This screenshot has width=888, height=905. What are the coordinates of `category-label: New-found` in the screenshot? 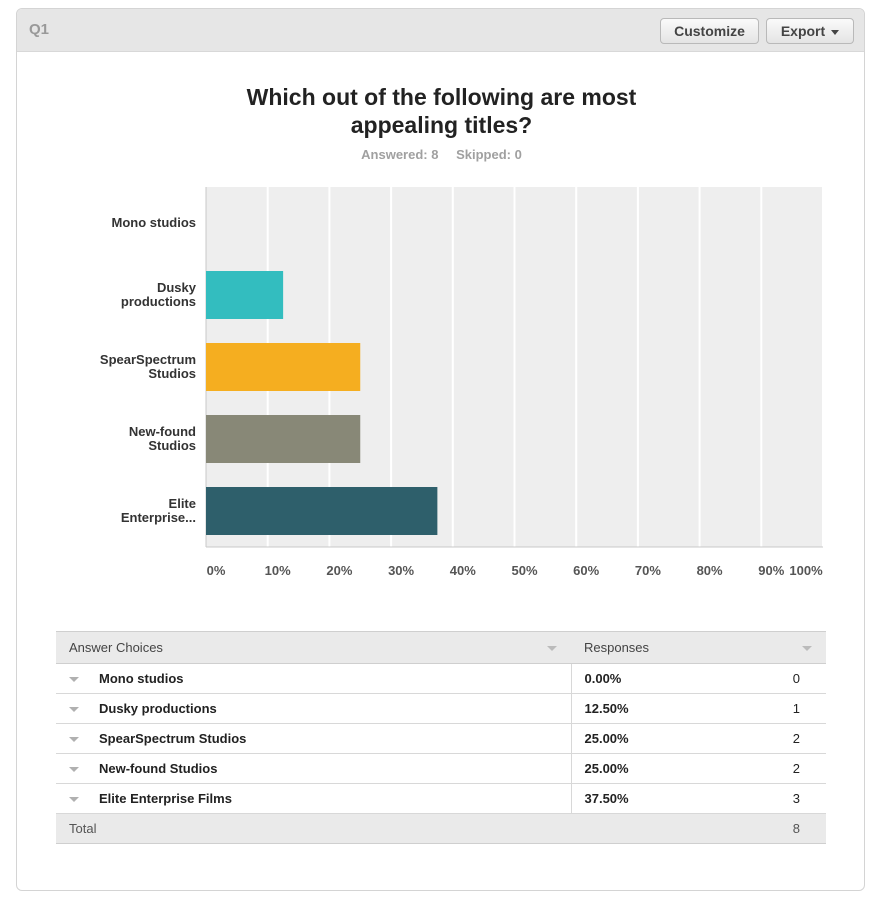 It's located at (162, 431).